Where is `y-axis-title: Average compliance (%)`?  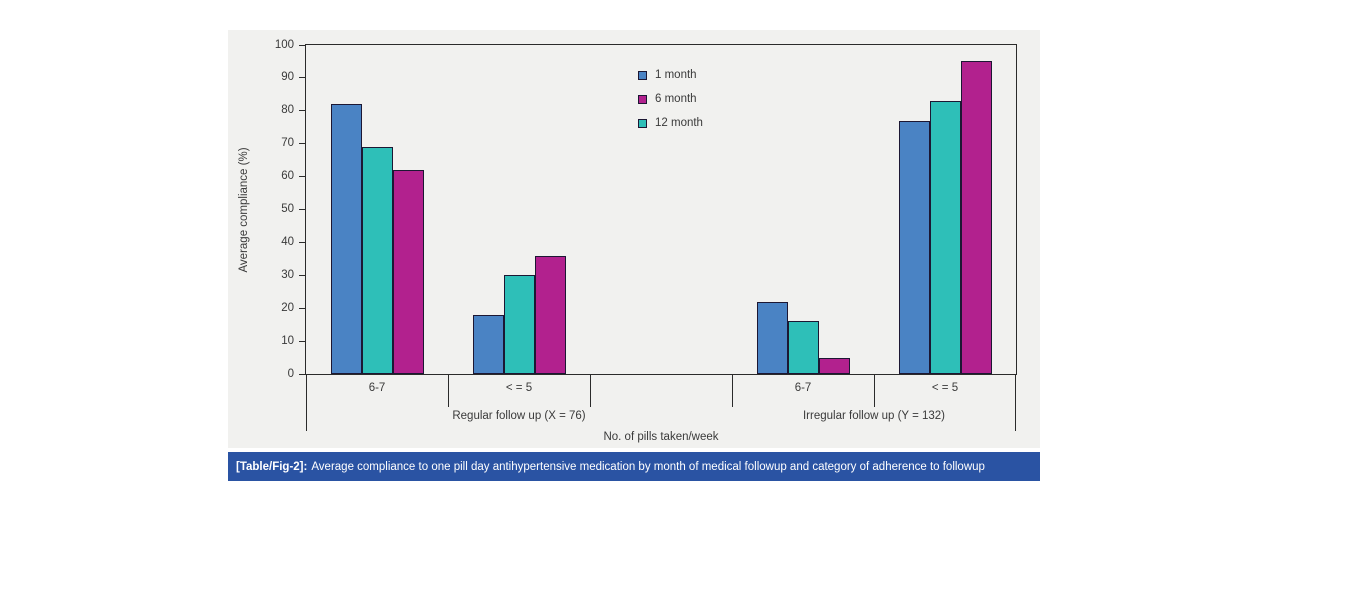
y-axis-title: Average compliance (%) is located at coordinates (244, 209).